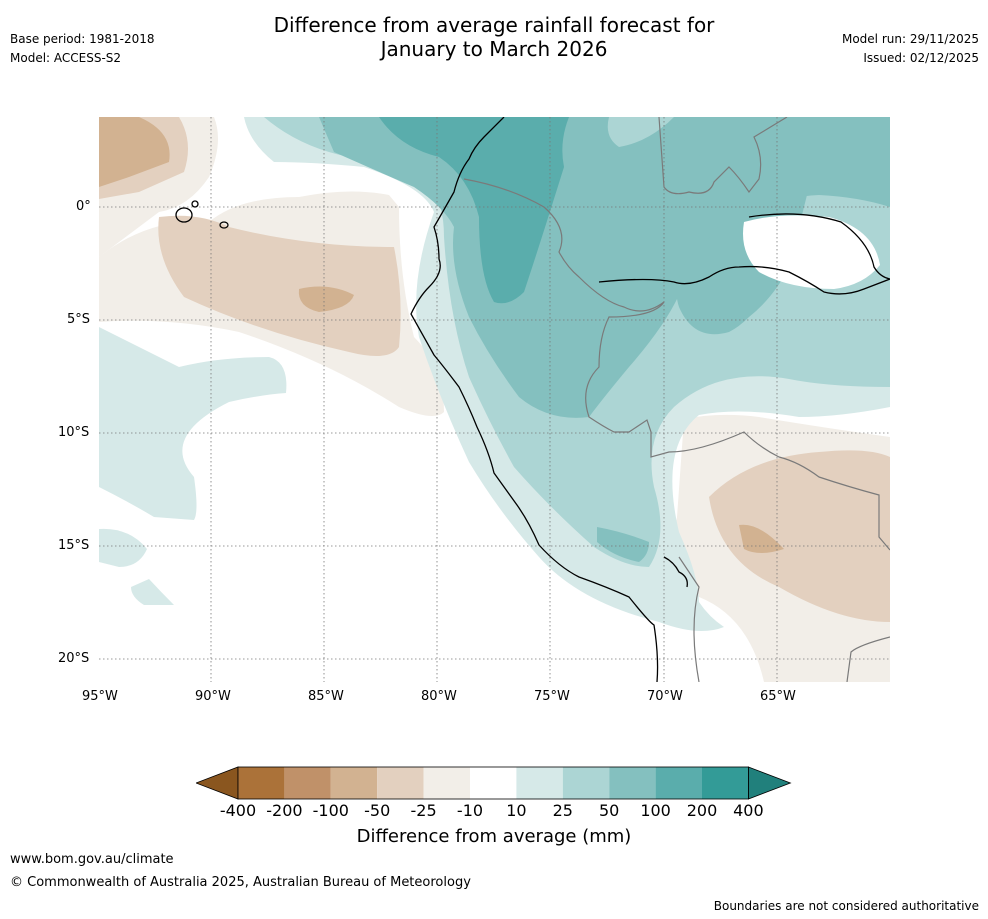 The width and height of the screenshot is (988, 919). What do you see at coordinates (675, 572) in the screenshot?
I see `lake-titicaca` at bounding box center [675, 572].